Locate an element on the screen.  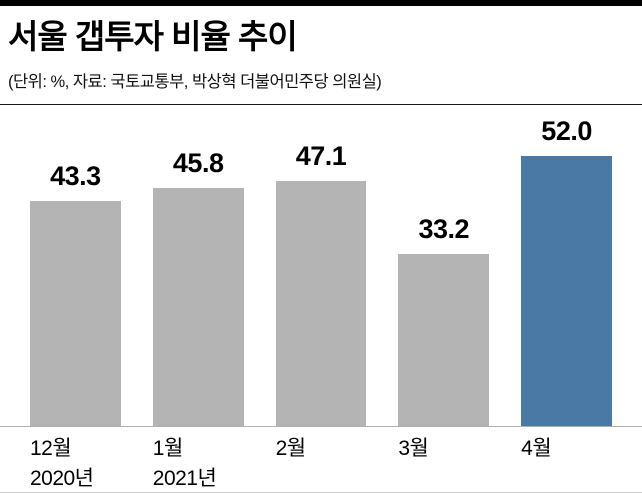
bar-column: 47.1 is located at coordinates (321, 265).